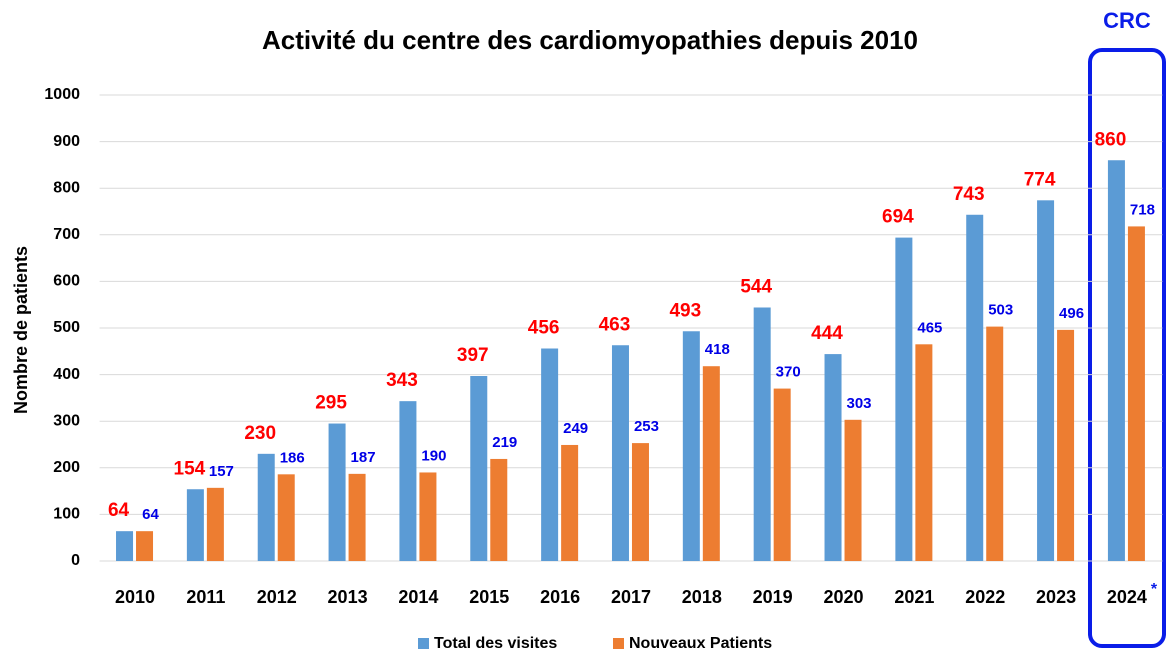  What do you see at coordinates (66, 187) in the screenshot?
I see `y-tick-label: 800` at bounding box center [66, 187].